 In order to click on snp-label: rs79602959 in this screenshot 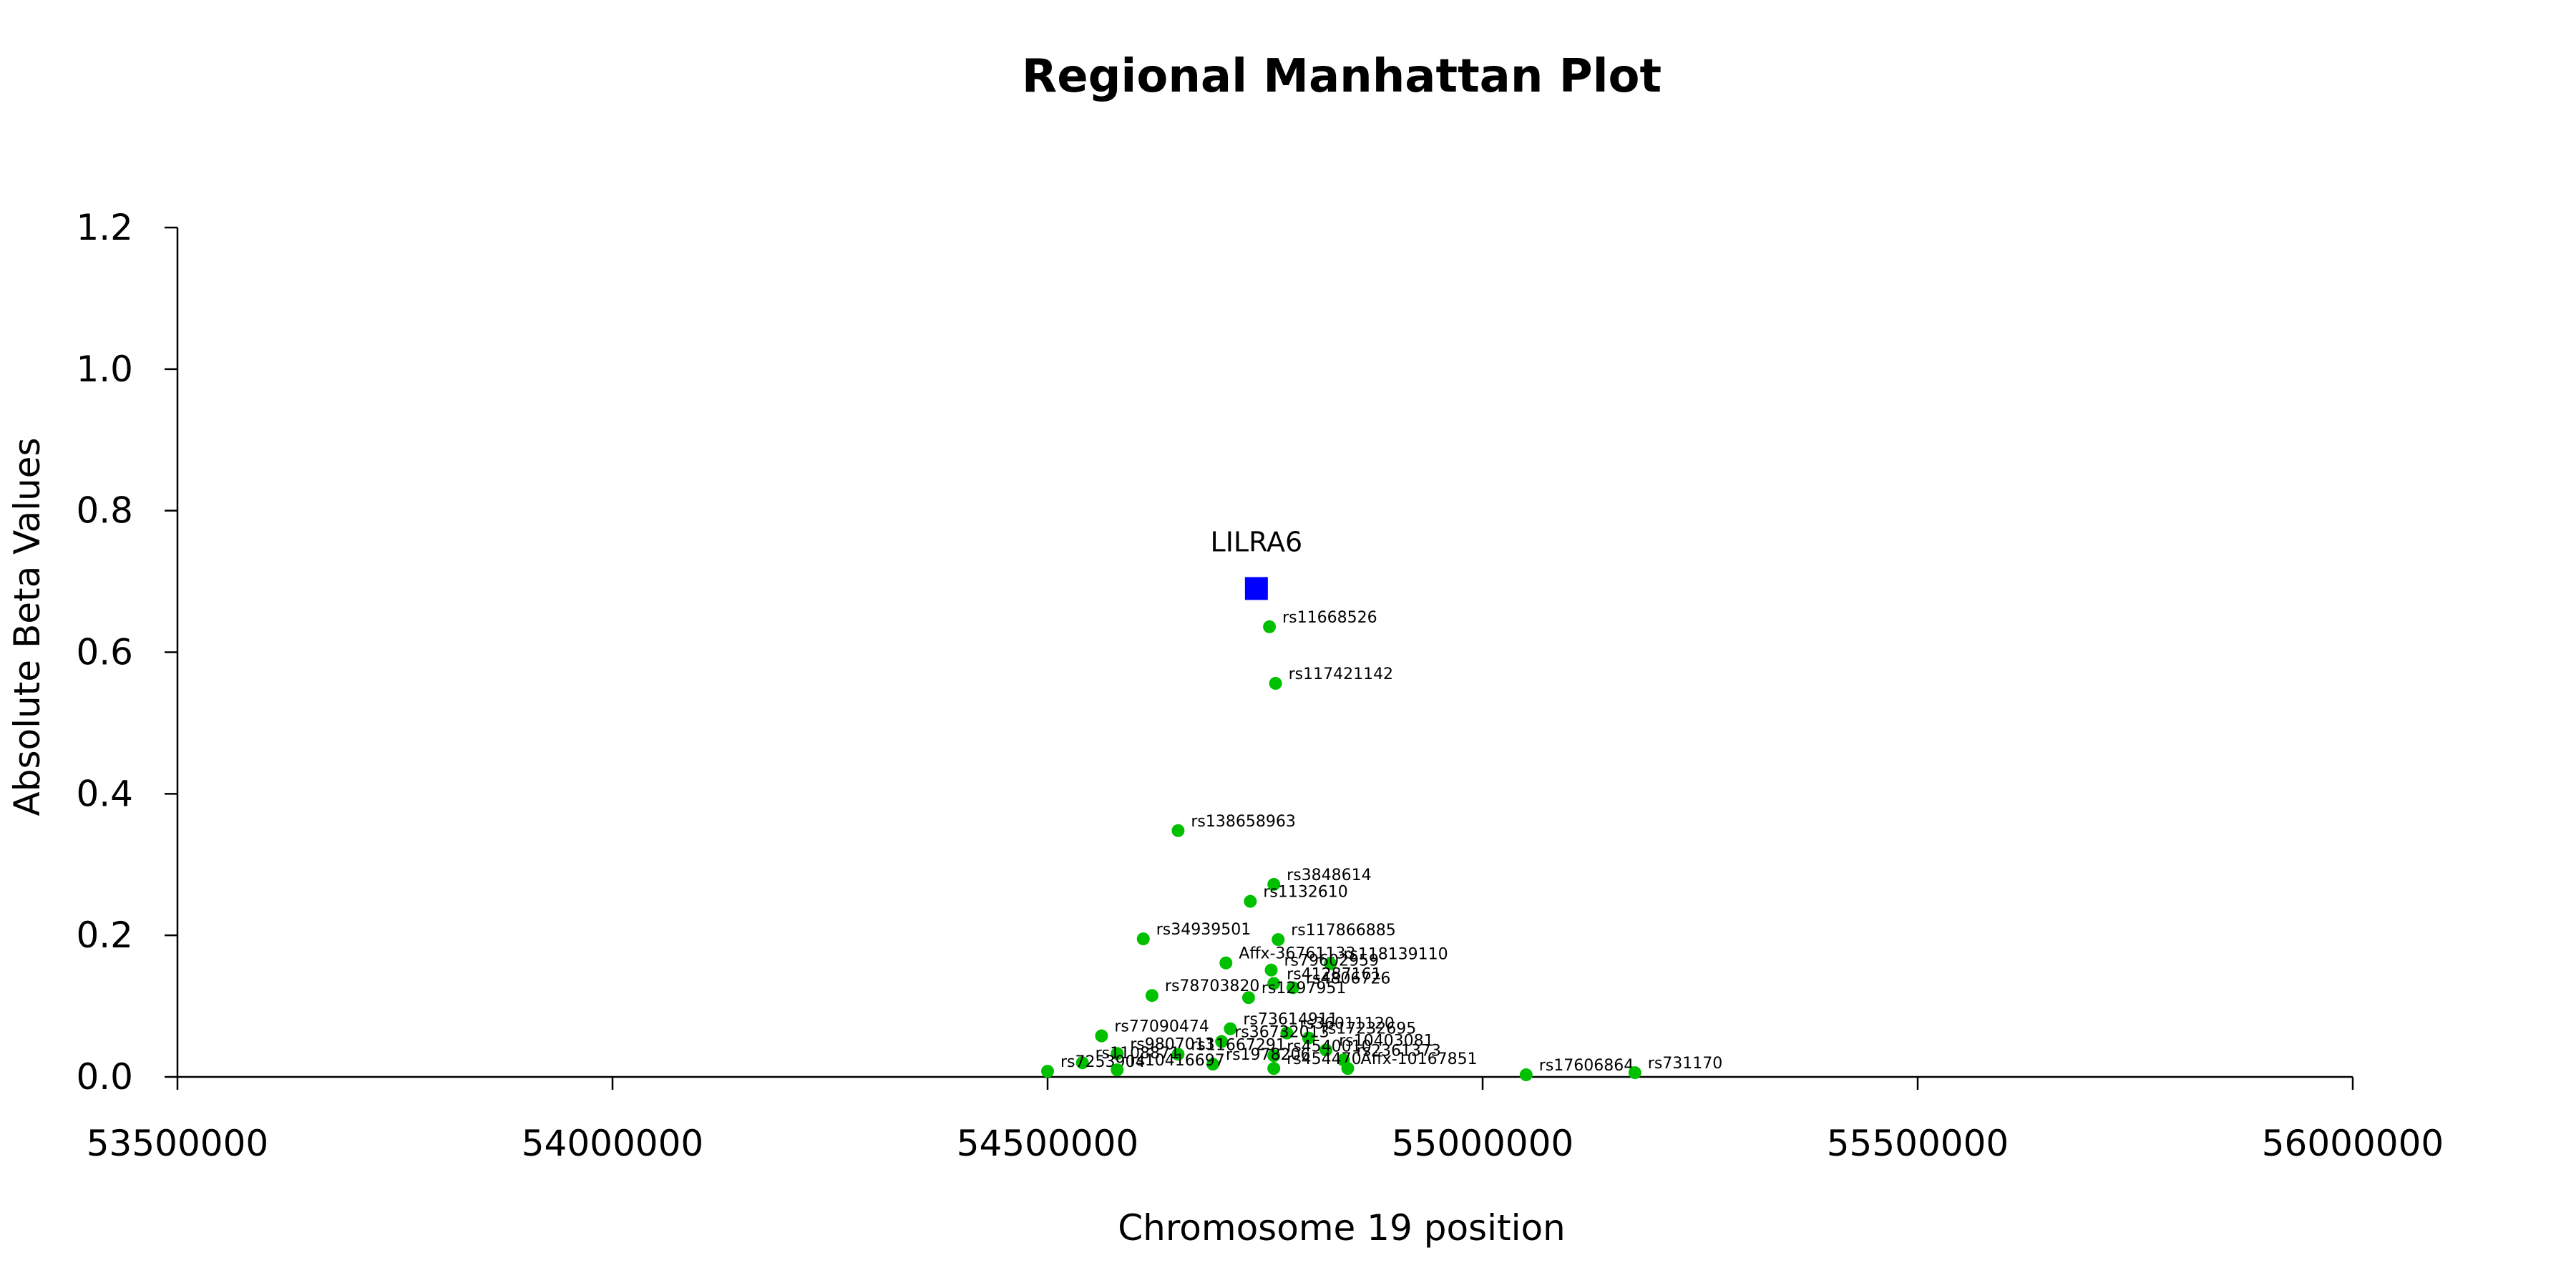, I will do `click(1331, 961)`.